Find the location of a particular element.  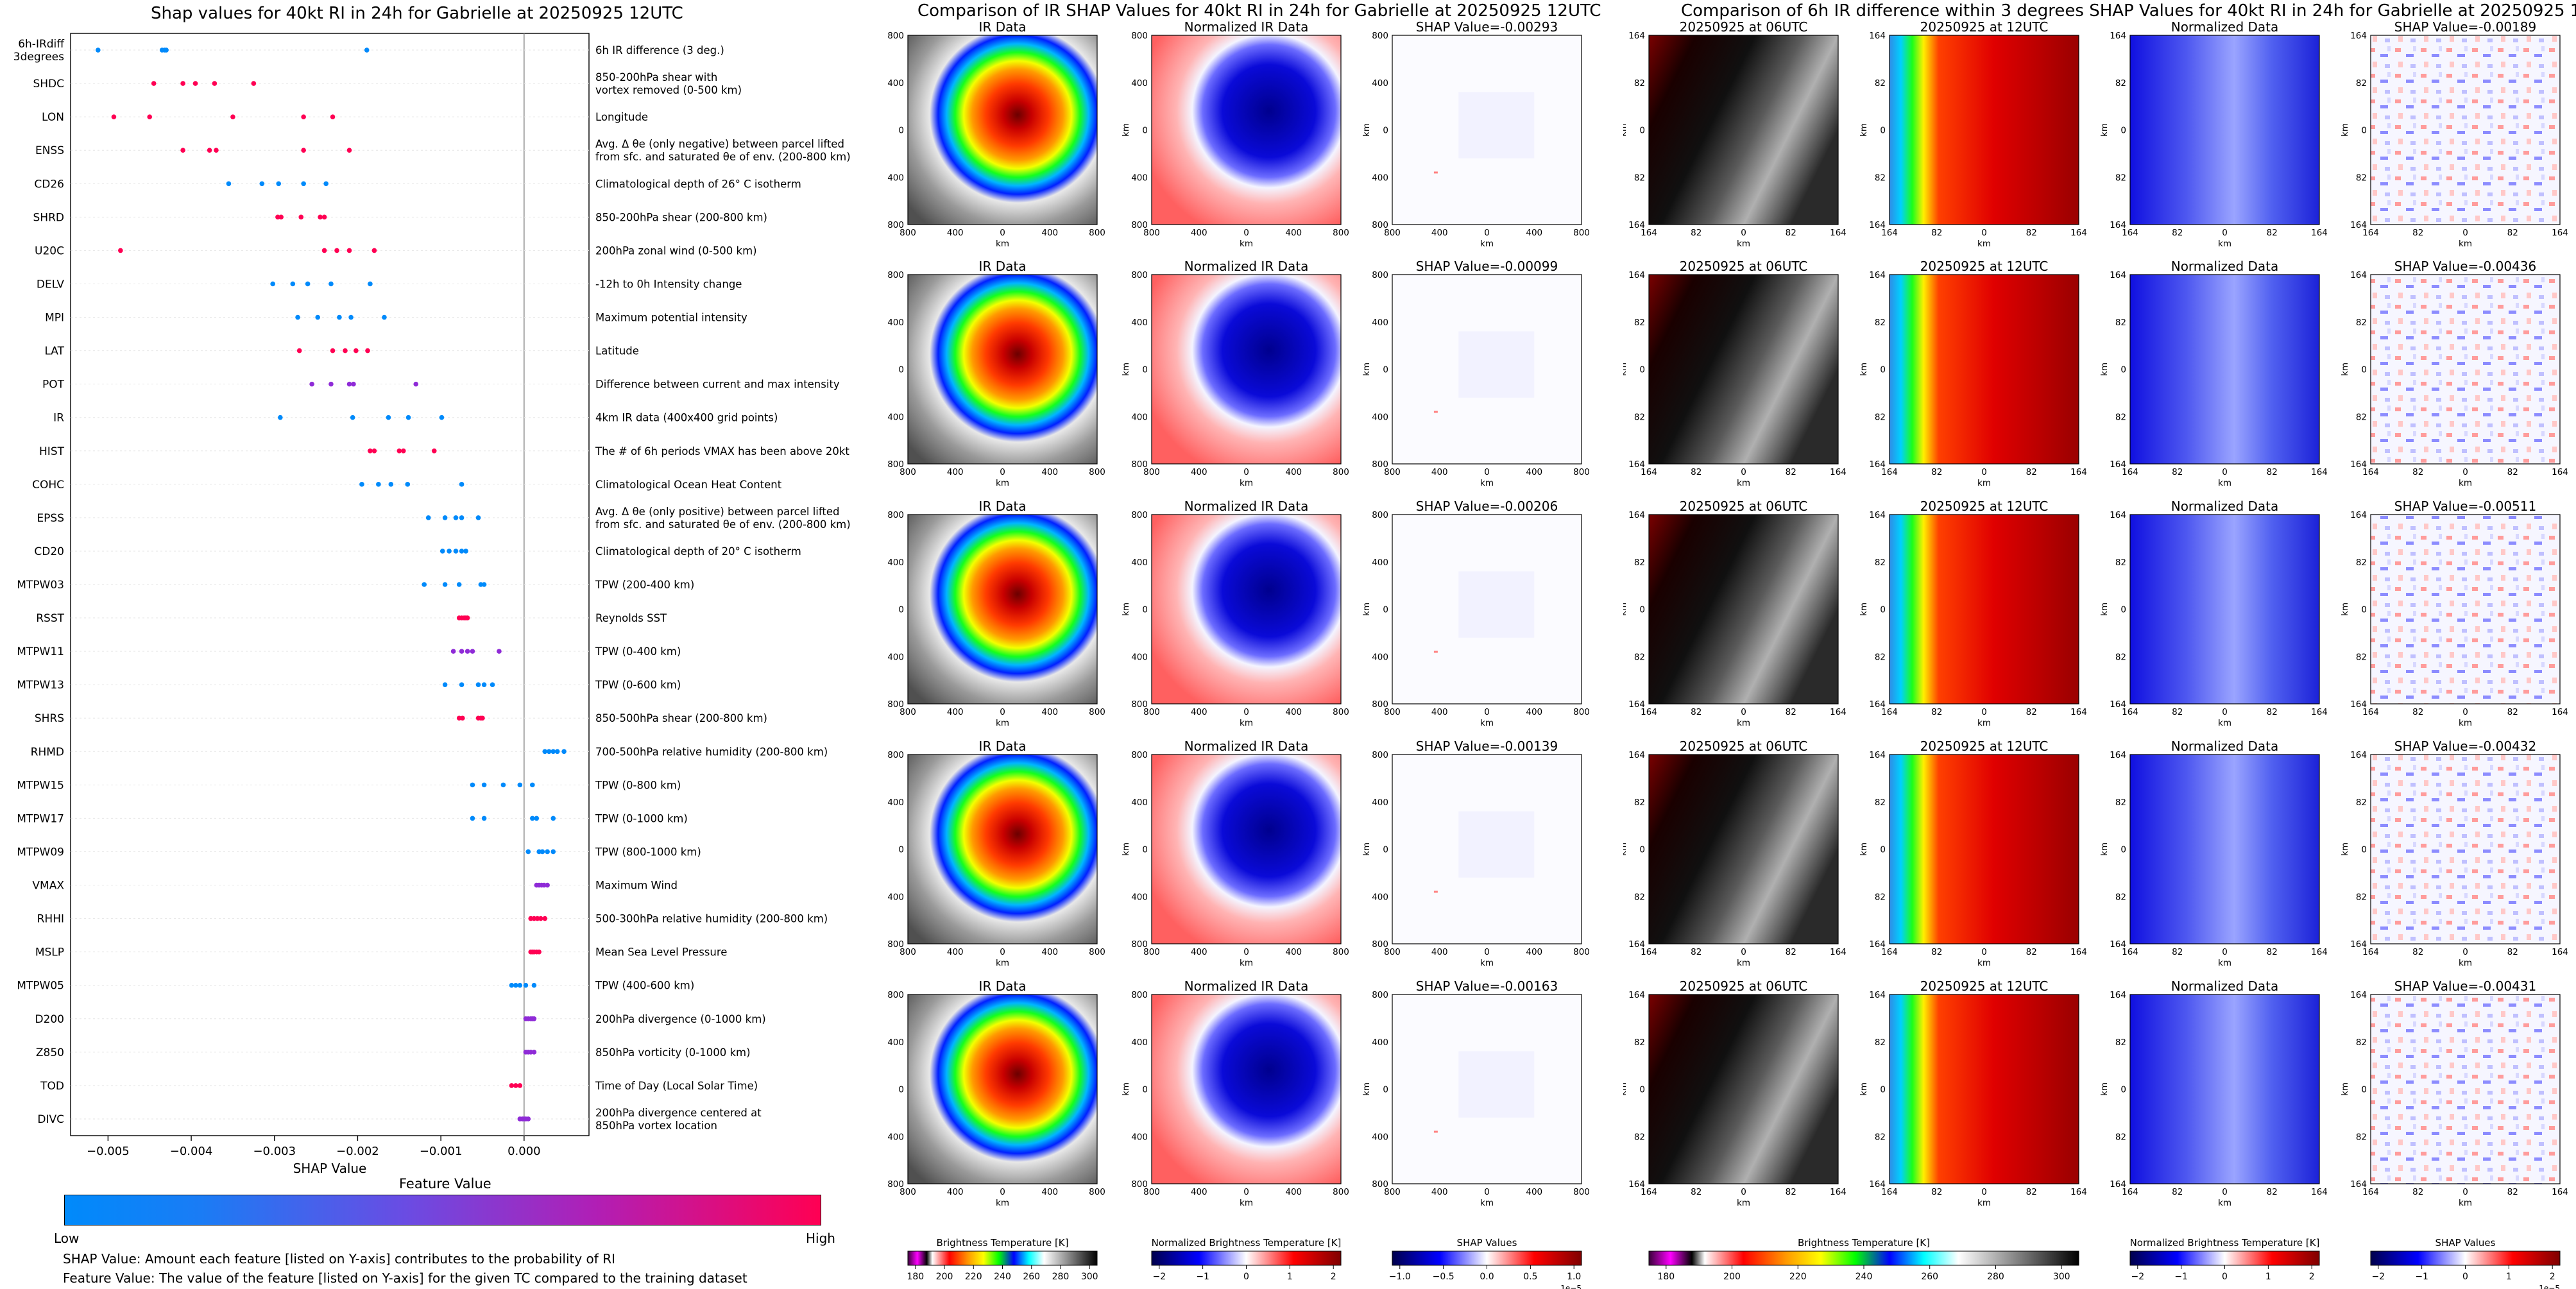

panel-title: Normalized IR Data is located at coordinates (1246, 986).